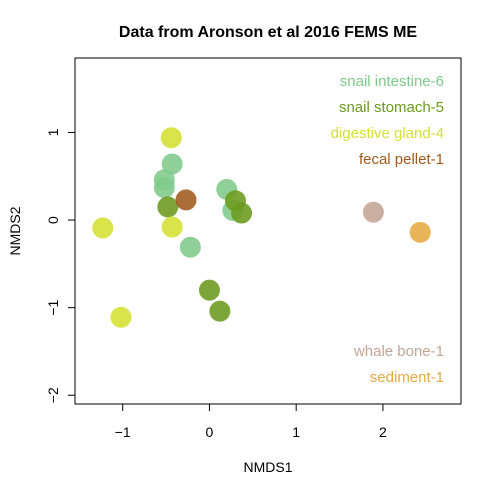  Describe the element at coordinates (268, 32) in the screenshot. I see `chart-title: Data from Aronson et al 2016 FEMS ME` at that location.